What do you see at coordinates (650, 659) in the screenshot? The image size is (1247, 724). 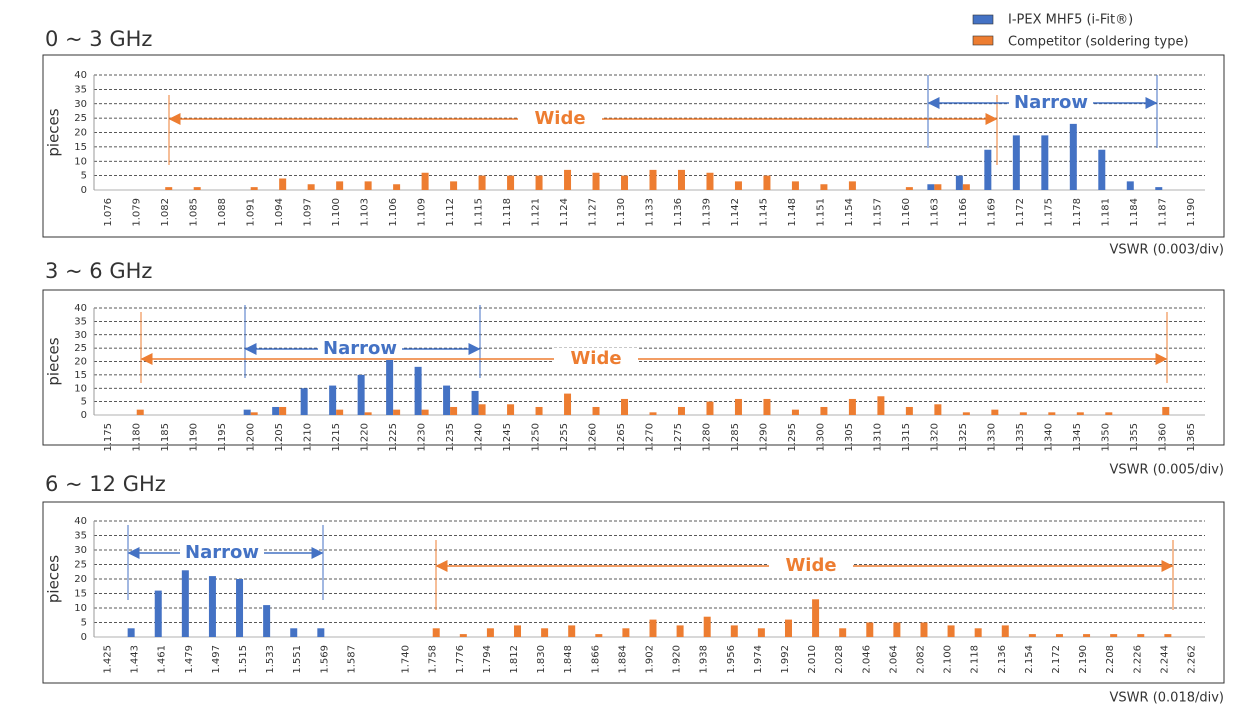 I see `x-tick-label: 1.902` at bounding box center [650, 659].